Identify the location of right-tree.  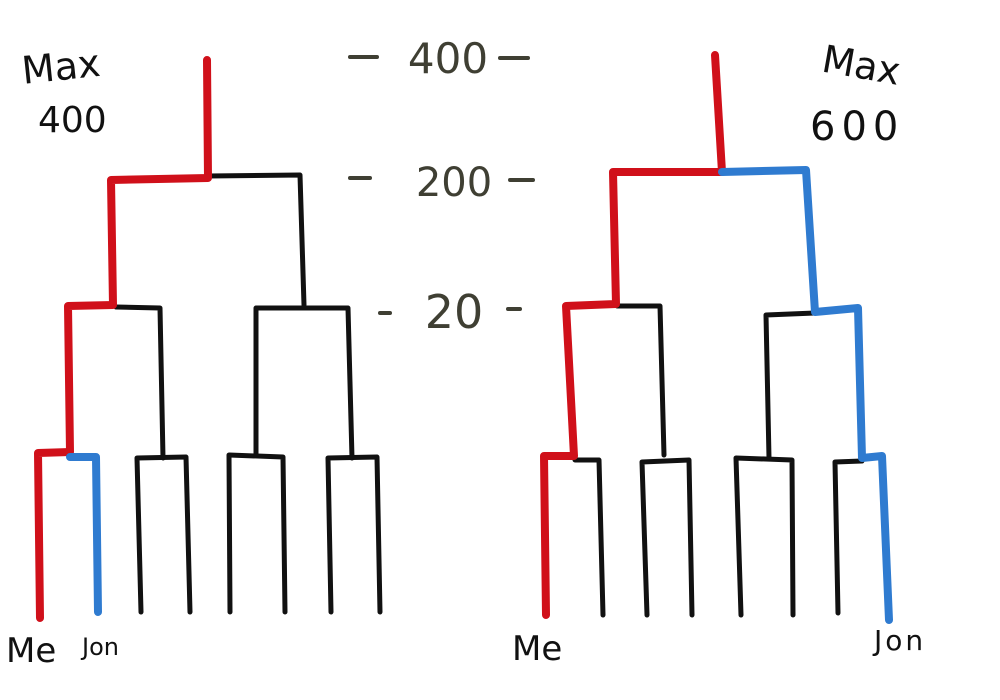
(718, 460).